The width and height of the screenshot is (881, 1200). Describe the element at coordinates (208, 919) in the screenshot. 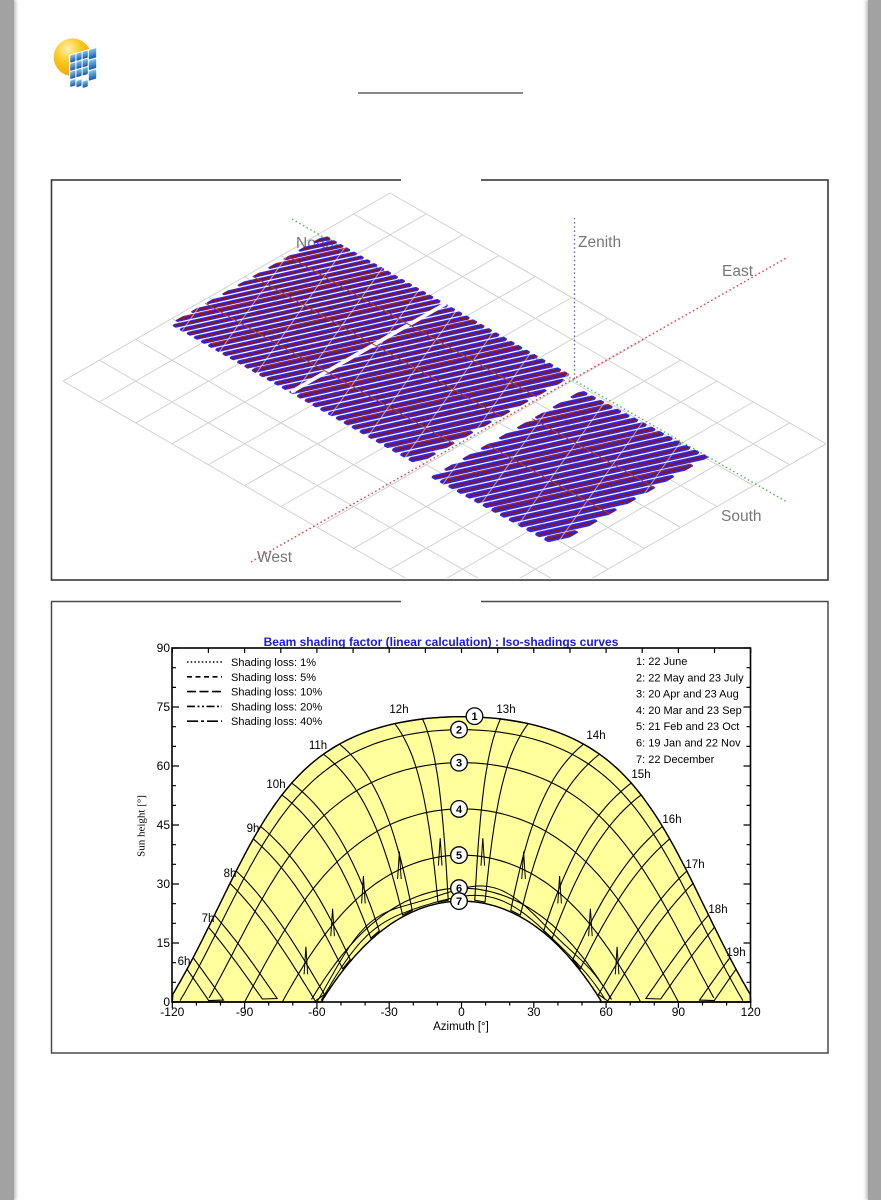

I see `svg-text: 7h` at that location.